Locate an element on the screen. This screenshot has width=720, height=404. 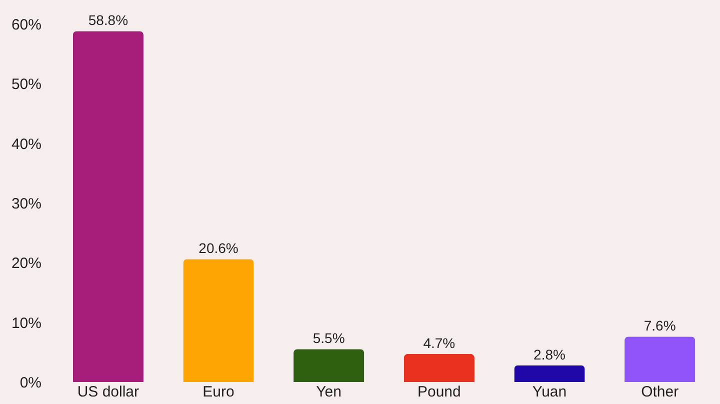
x-tick-label: Other is located at coordinates (660, 392).